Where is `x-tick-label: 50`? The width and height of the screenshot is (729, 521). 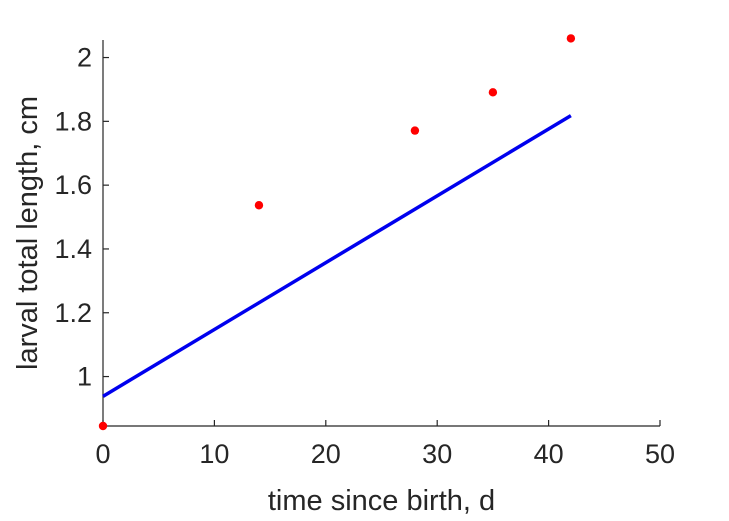 x-tick-label: 50 is located at coordinates (660, 454).